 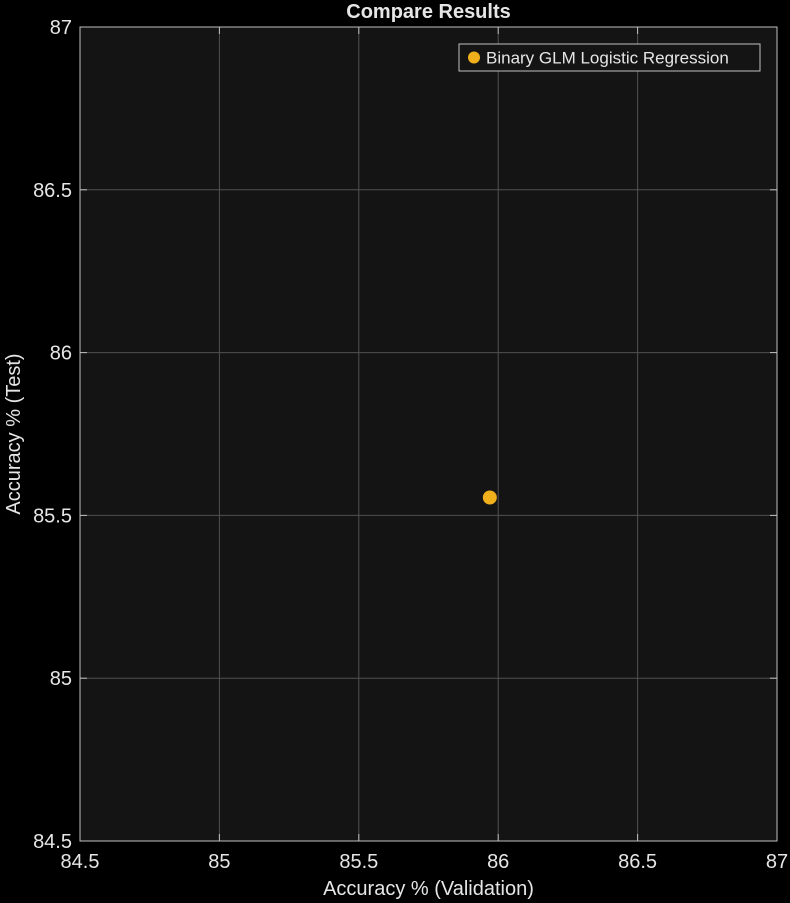 I want to click on x-axis-label: Accuracy % (Validation), so click(x=428, y=889).